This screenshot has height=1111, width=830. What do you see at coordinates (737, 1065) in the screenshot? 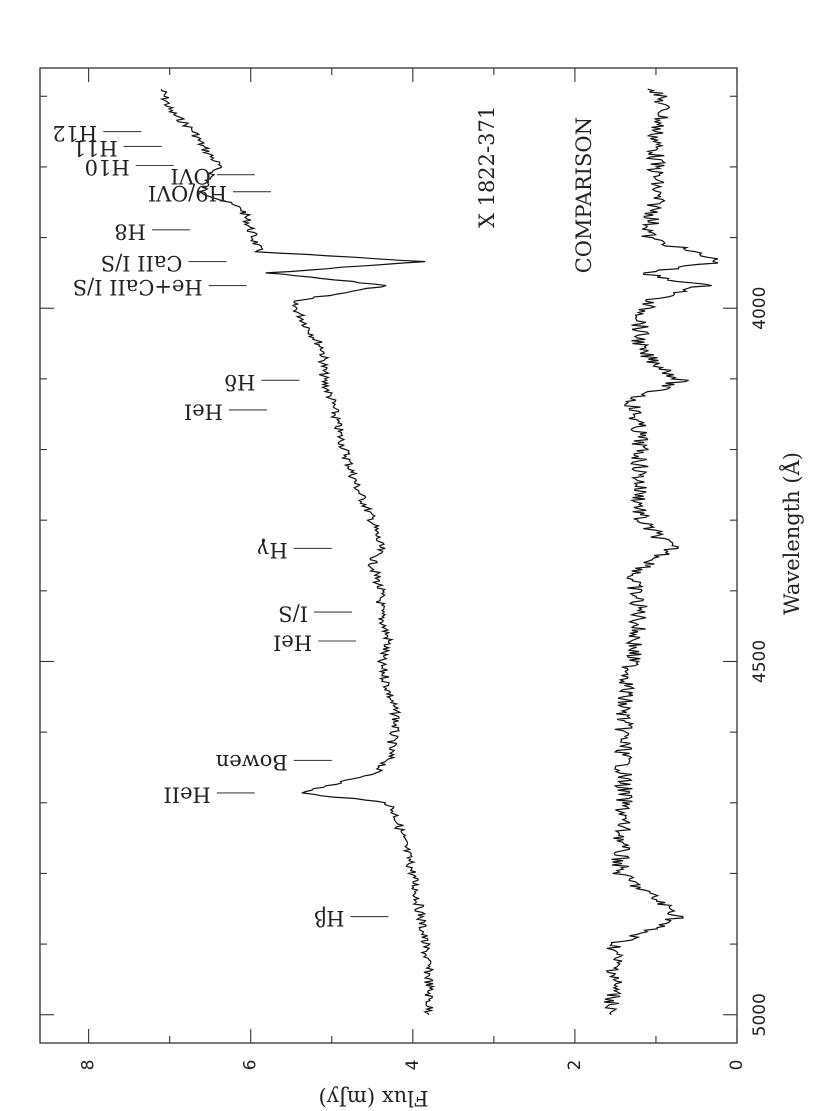
I see `y-tick-label-0: 0` at bounding box center [737, 1065].